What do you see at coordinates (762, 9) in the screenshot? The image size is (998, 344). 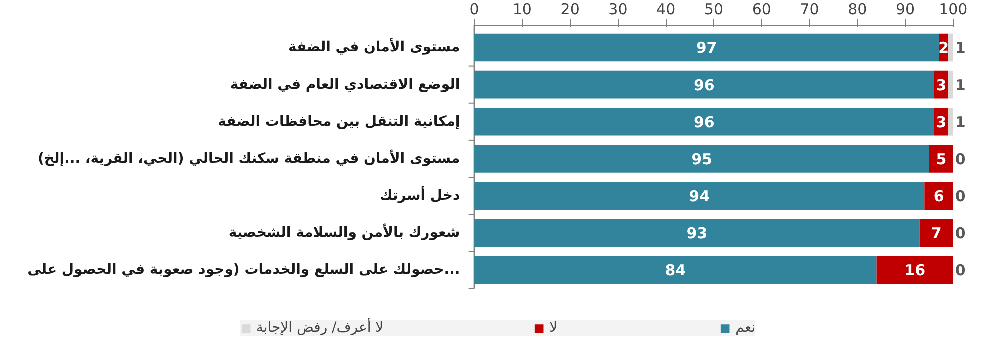 I see `x-tick-label: 60` at bounding box center [762, 9].